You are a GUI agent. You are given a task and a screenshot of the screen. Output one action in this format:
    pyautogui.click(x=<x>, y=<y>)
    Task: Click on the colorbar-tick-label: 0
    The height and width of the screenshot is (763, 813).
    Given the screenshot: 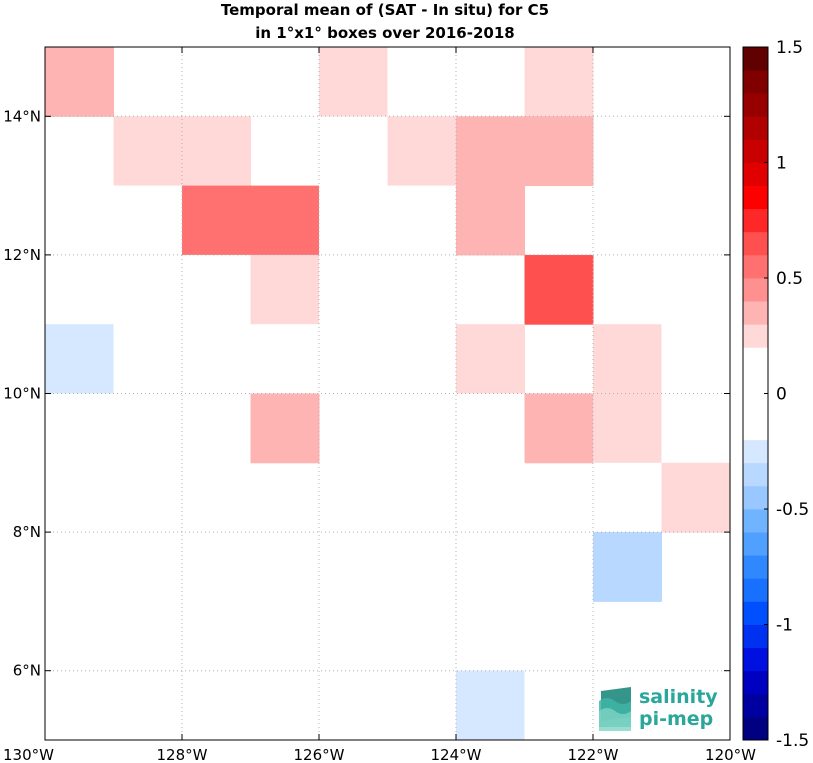 What is the action you would take?
    pyautogui.click(x=781, y=395)
    